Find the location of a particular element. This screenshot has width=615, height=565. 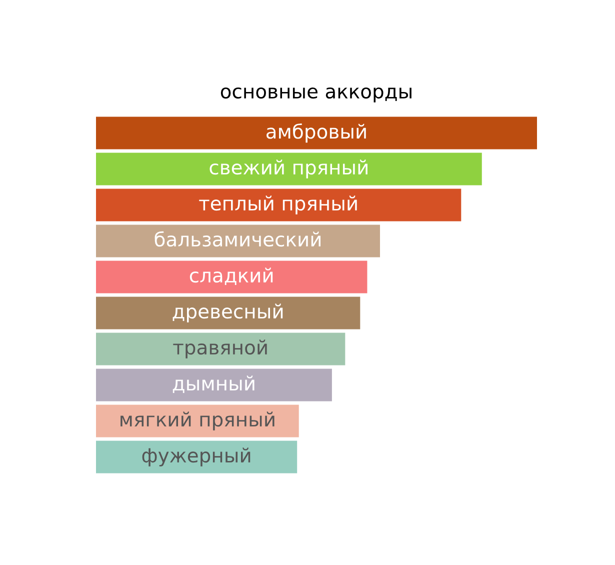

y-tick-label: древесный is located at coordinates (227, 313).